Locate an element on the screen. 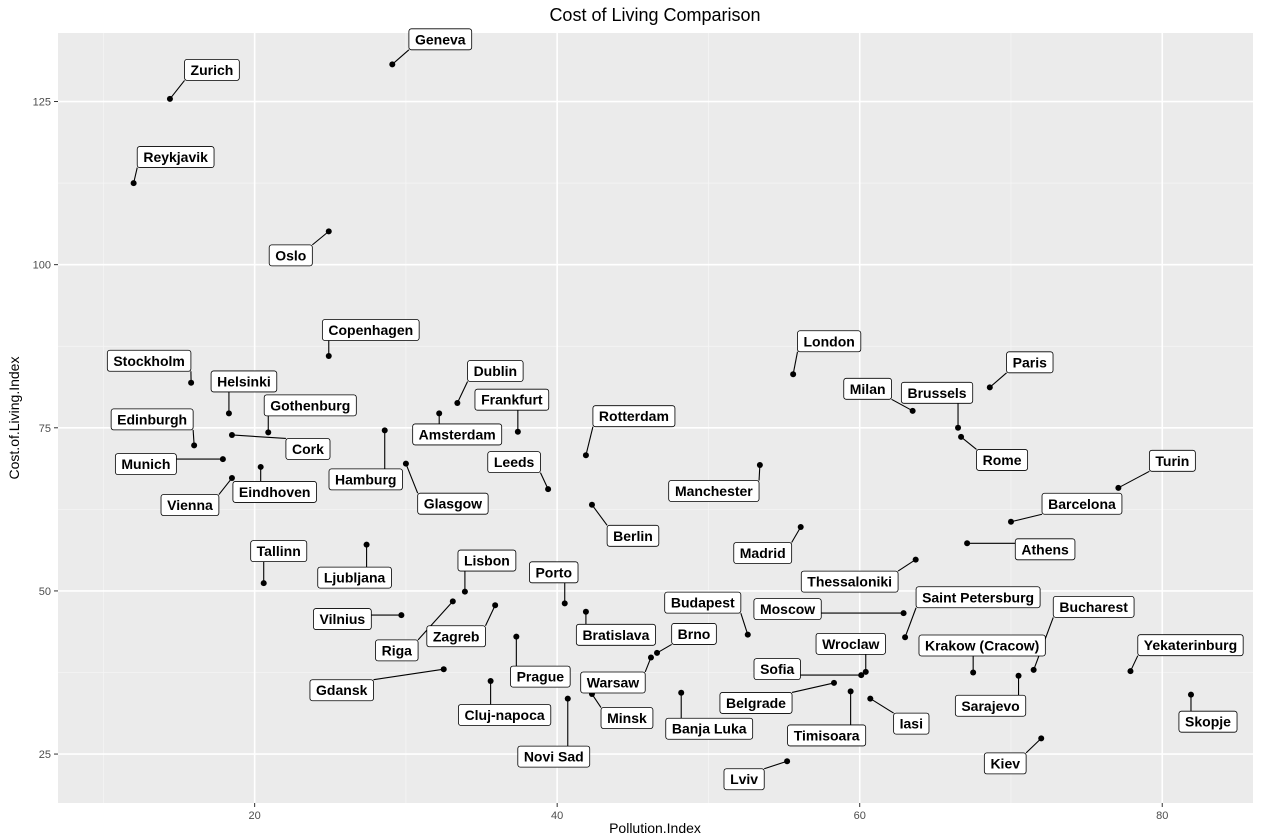 The image size is (1261, 840). point-label: Edinburgh is located at coordinates (152, 419).